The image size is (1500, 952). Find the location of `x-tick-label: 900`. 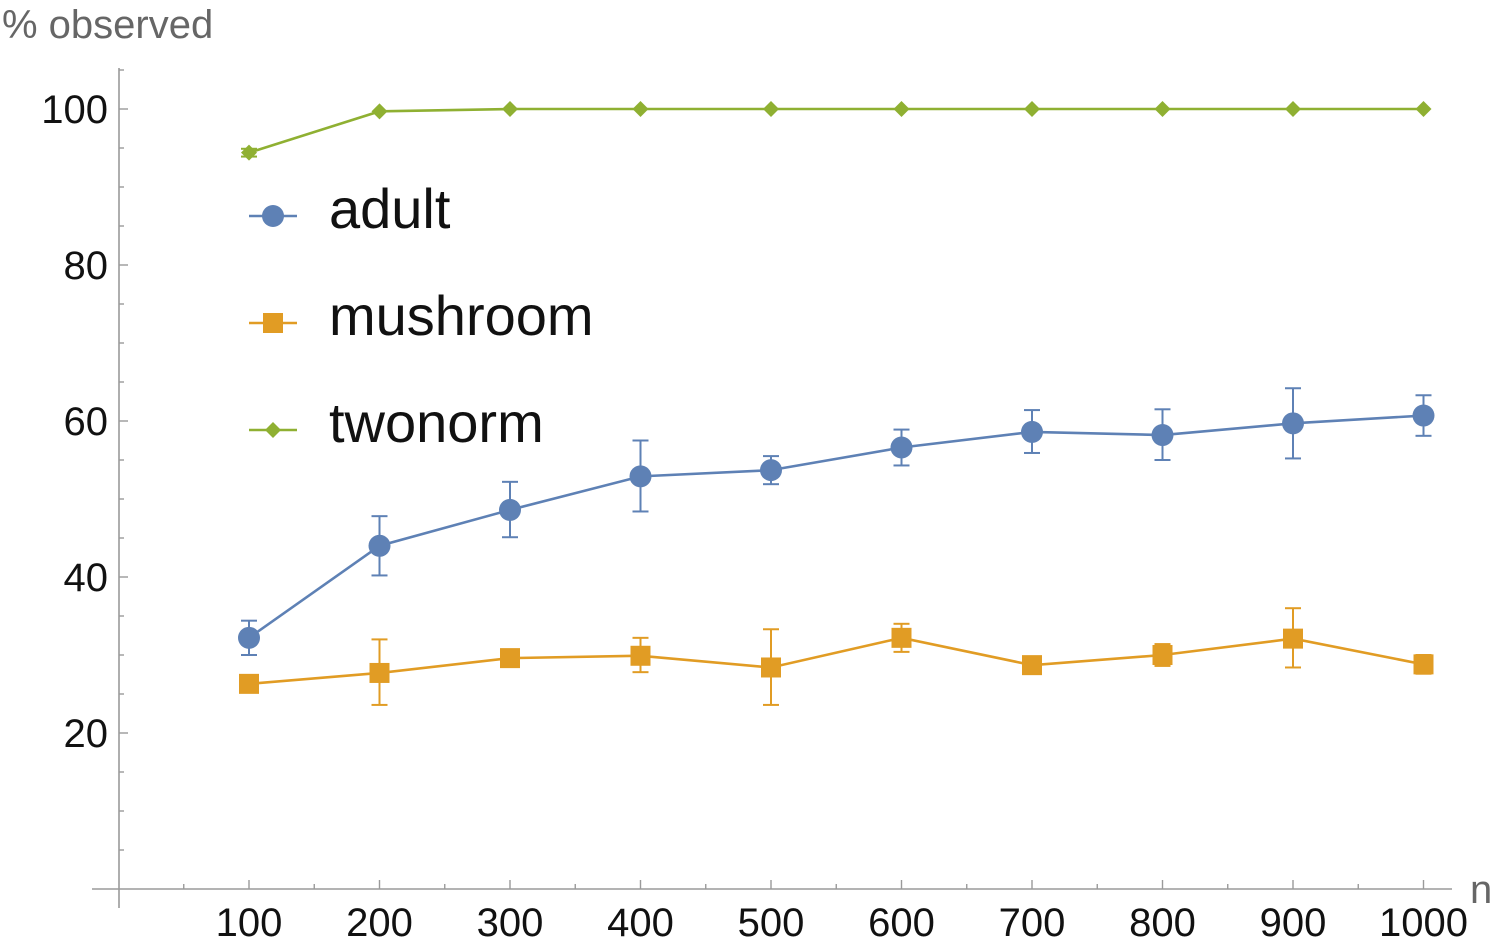

x-tick-label: 900 is located at coordinates (1293, 923).